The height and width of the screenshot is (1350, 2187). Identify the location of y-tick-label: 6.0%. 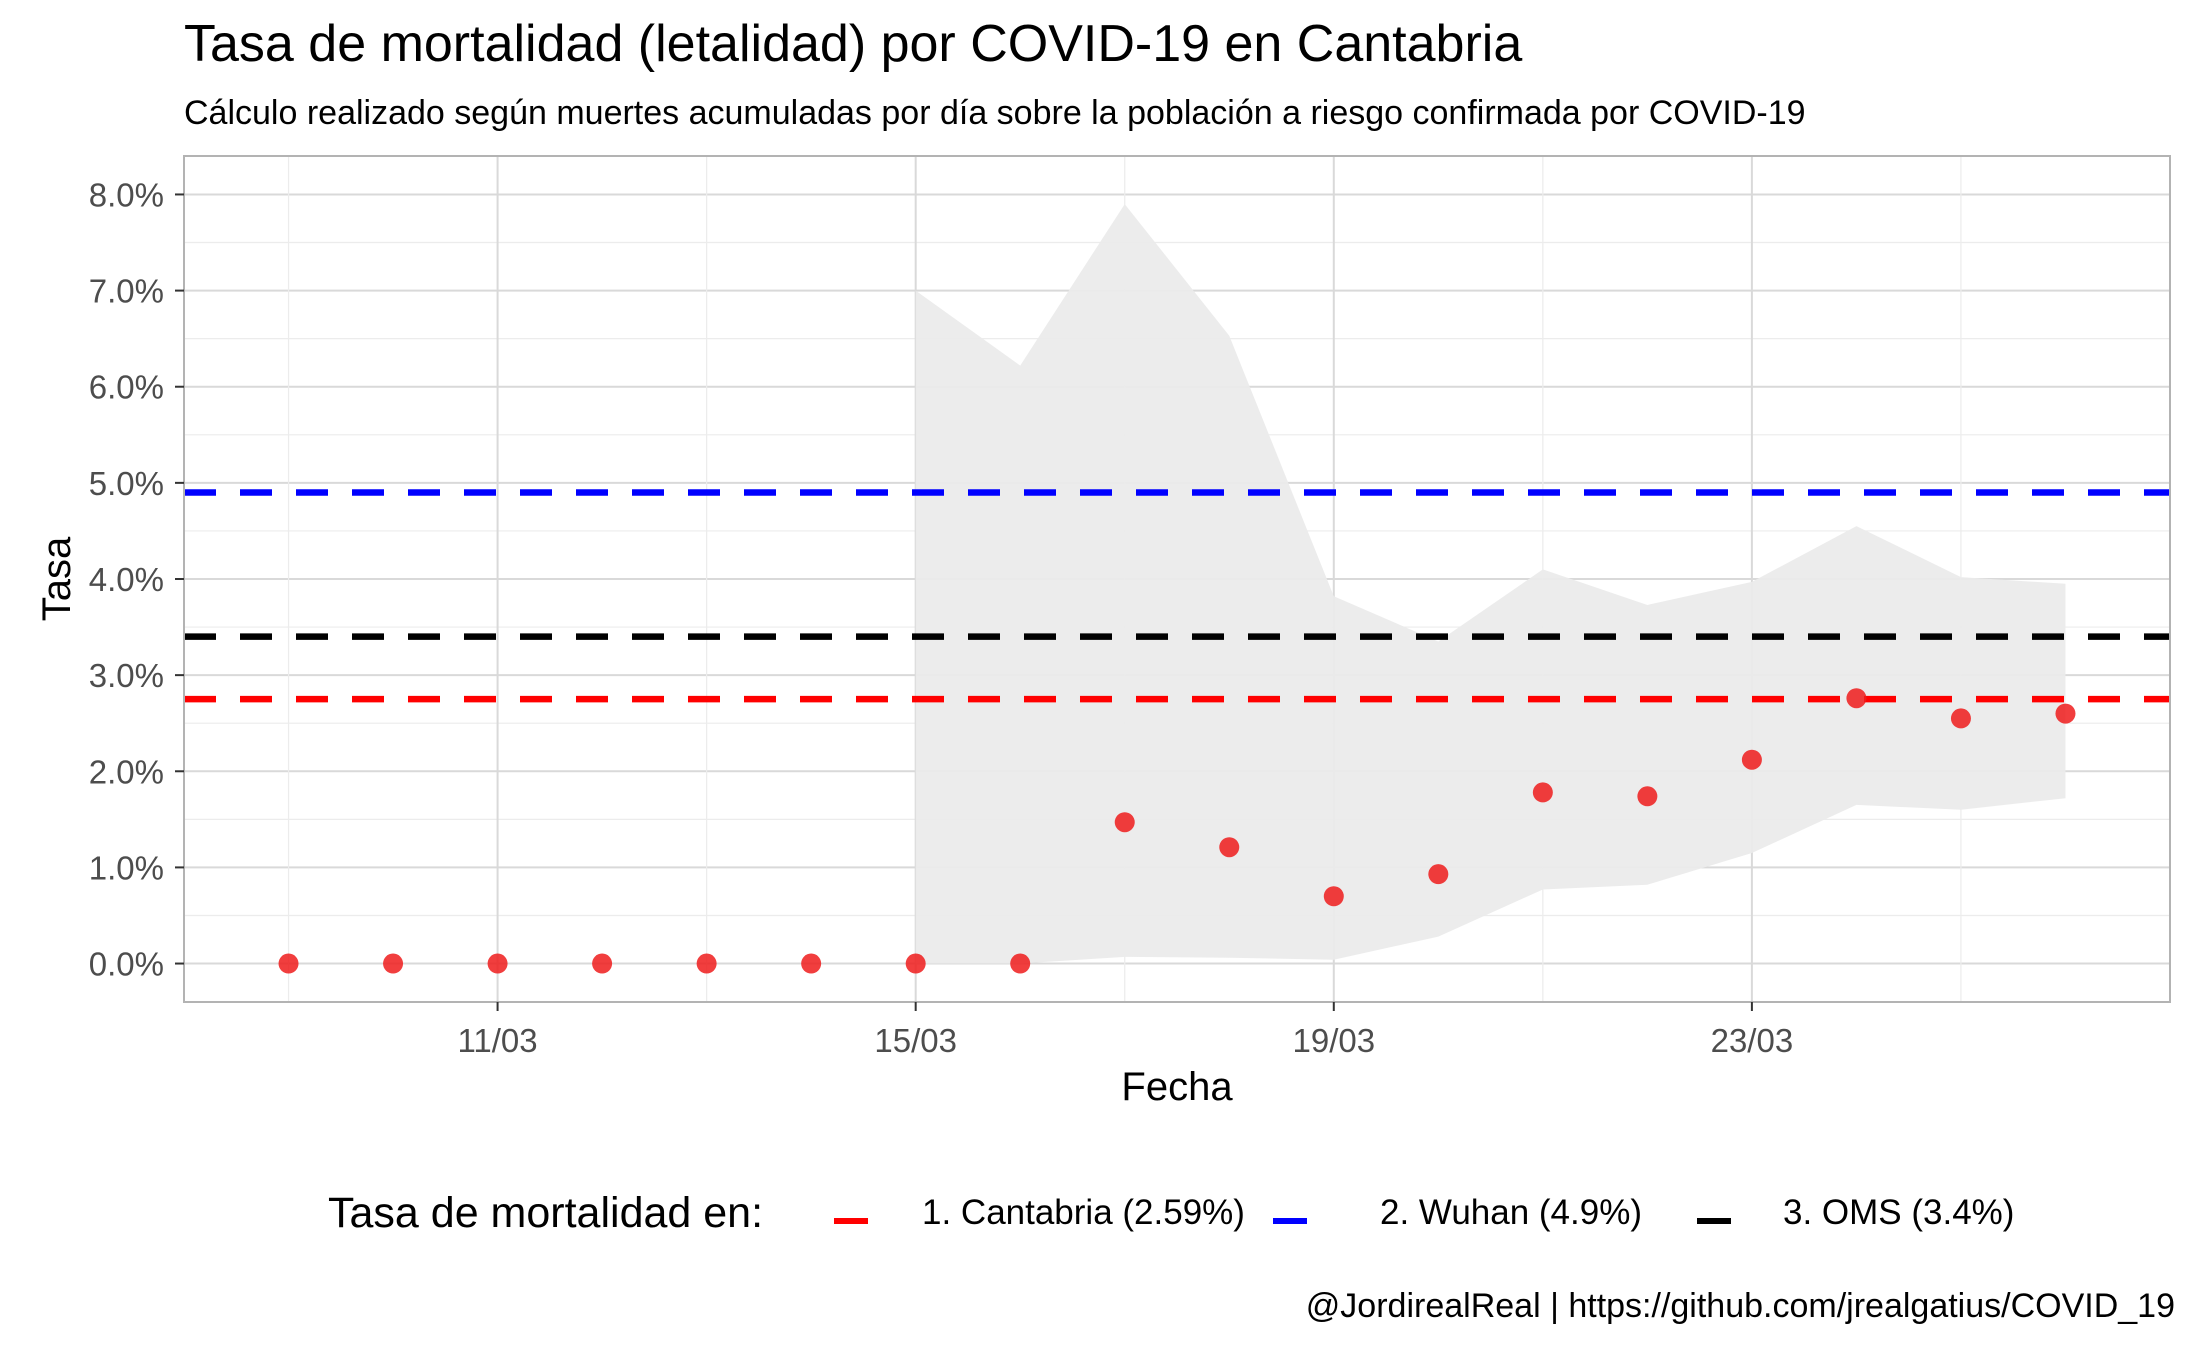
(126, 387).